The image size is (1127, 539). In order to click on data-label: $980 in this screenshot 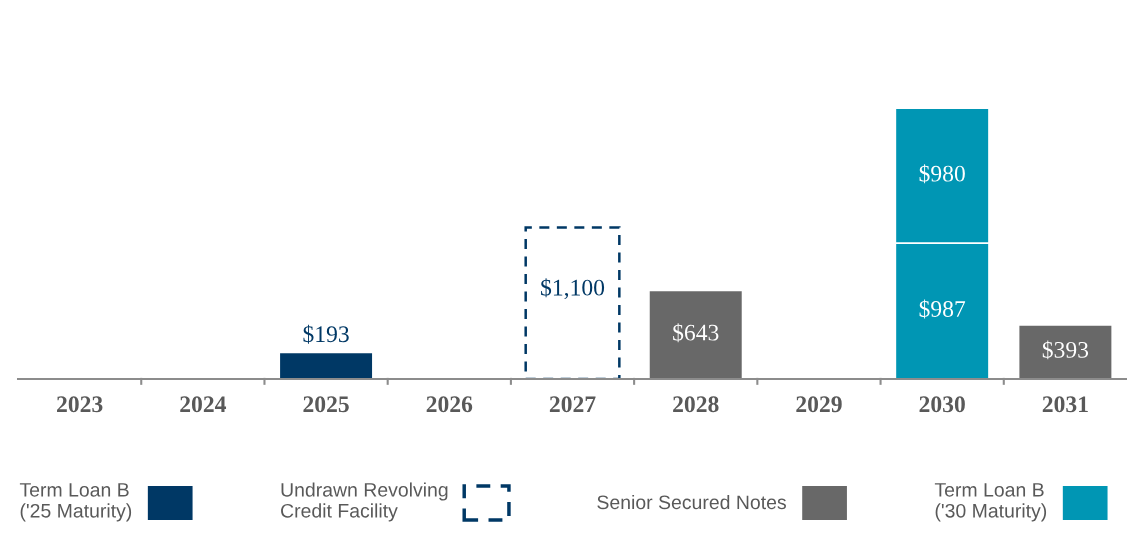, I will do `click(942, 174)`.